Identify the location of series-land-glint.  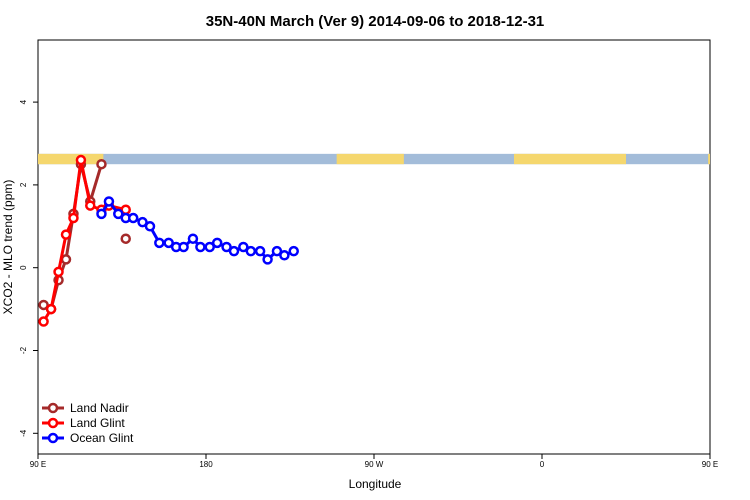
(84, 240).